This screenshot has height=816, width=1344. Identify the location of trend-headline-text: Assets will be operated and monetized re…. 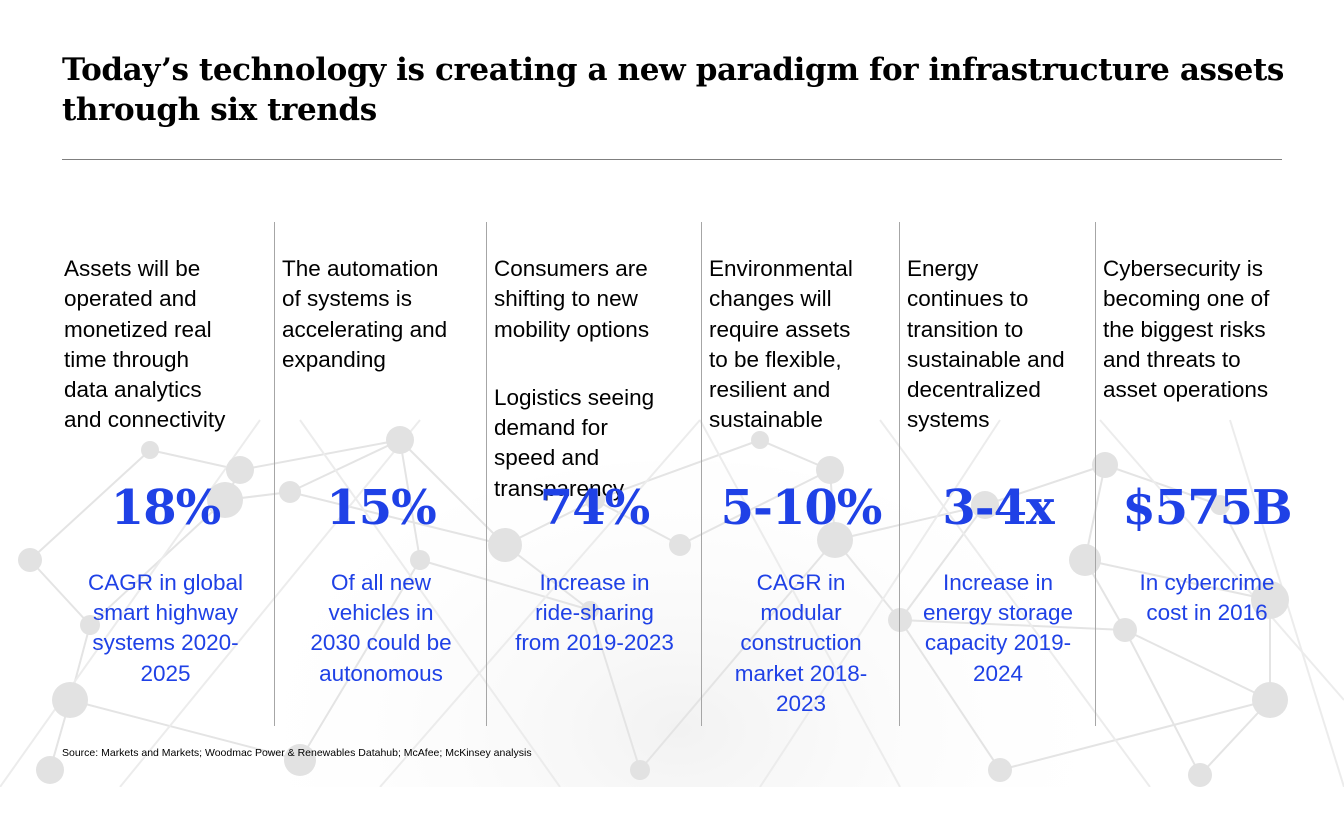
(145, 344).